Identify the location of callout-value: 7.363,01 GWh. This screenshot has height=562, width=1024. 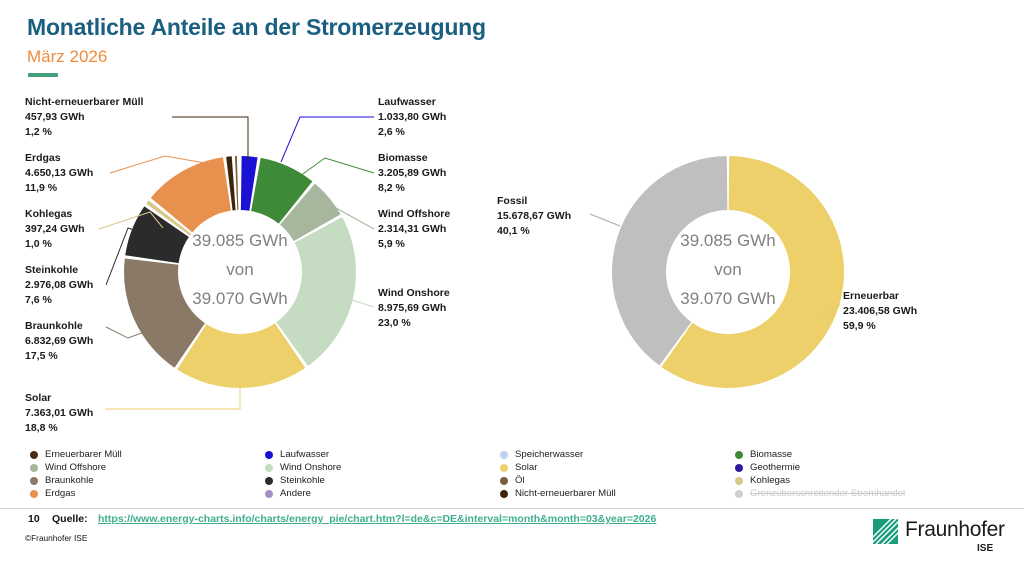
(59, 413).